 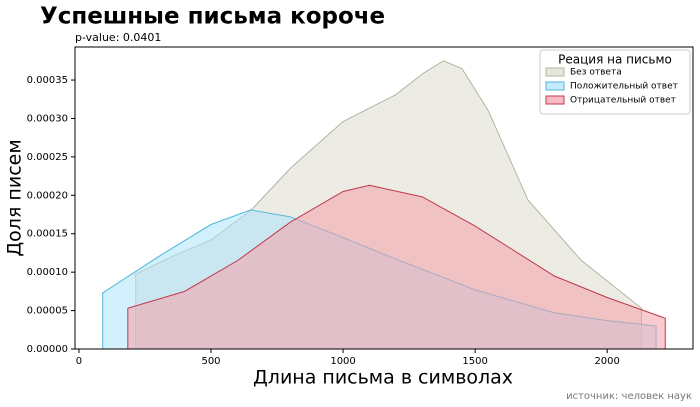 I want to click on y-tick-label: 0.00010, so click(x=47, y=272).